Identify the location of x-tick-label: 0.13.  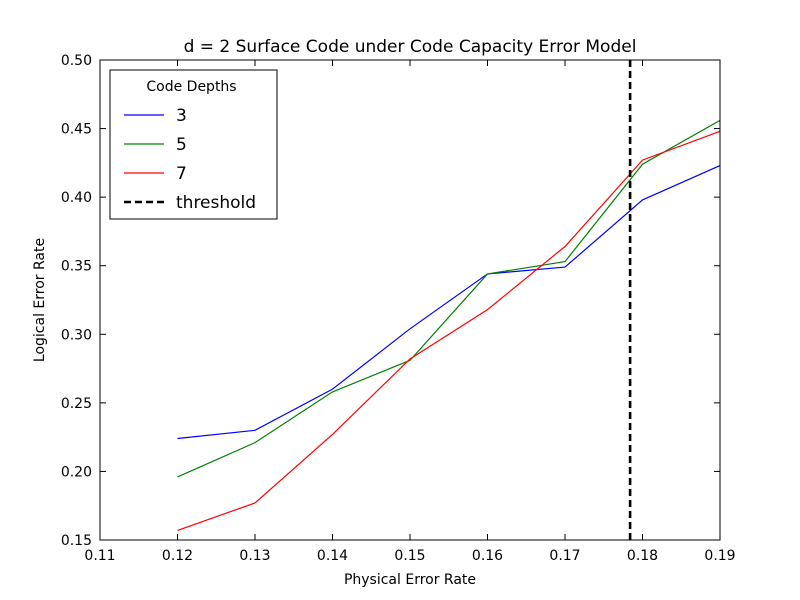
(254, 556).